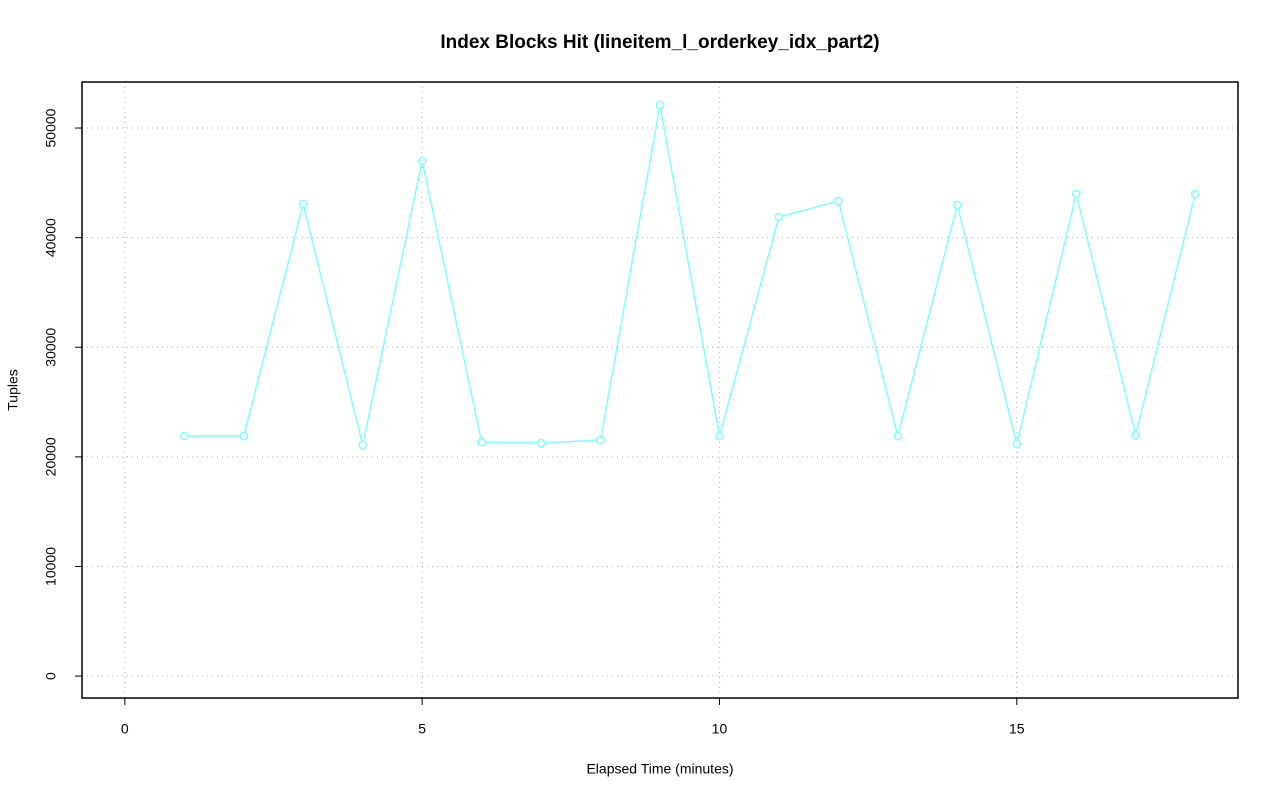  Describe the element at coordinates (51, 237) in the screenshot. I see `y-tick-label: 40000` at that location.